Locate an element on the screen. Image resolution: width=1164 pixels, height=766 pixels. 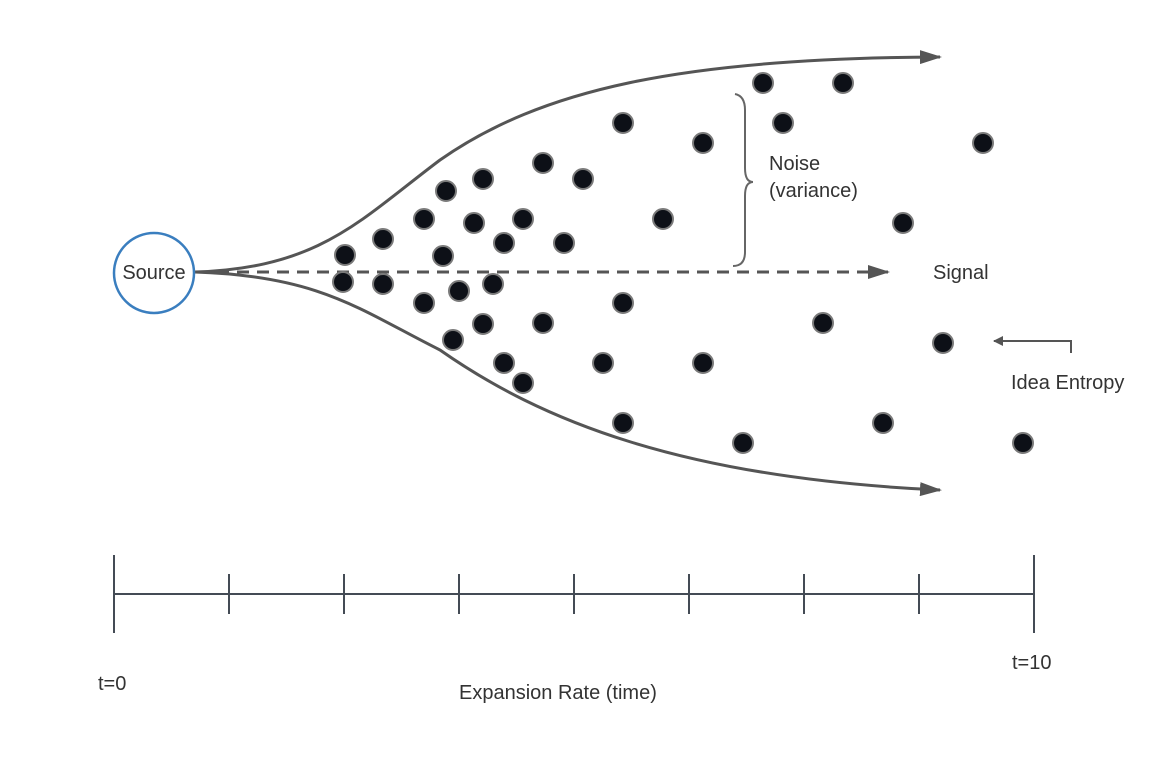
axis-title: Expansion Rate (time) is located at coordinates (558, 693).